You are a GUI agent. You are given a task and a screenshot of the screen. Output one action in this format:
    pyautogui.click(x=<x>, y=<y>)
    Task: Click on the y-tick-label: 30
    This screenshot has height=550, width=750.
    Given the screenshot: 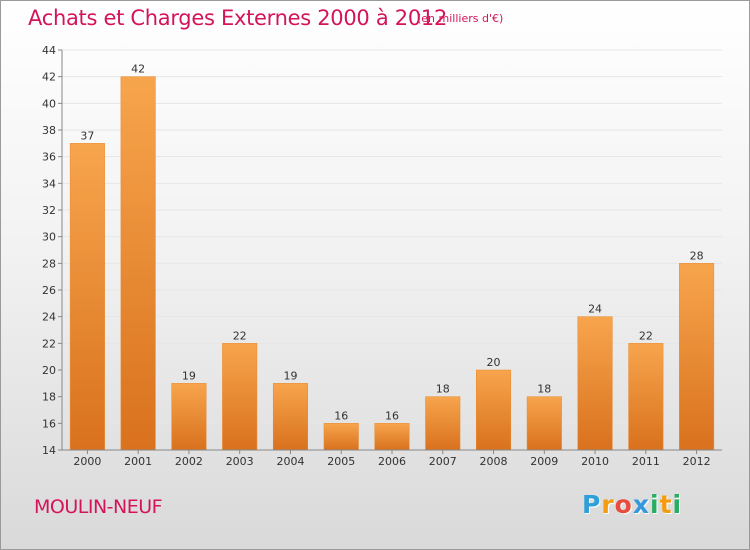 What is the action you would take?
    pyautogui.click(x=49, y=237)
    